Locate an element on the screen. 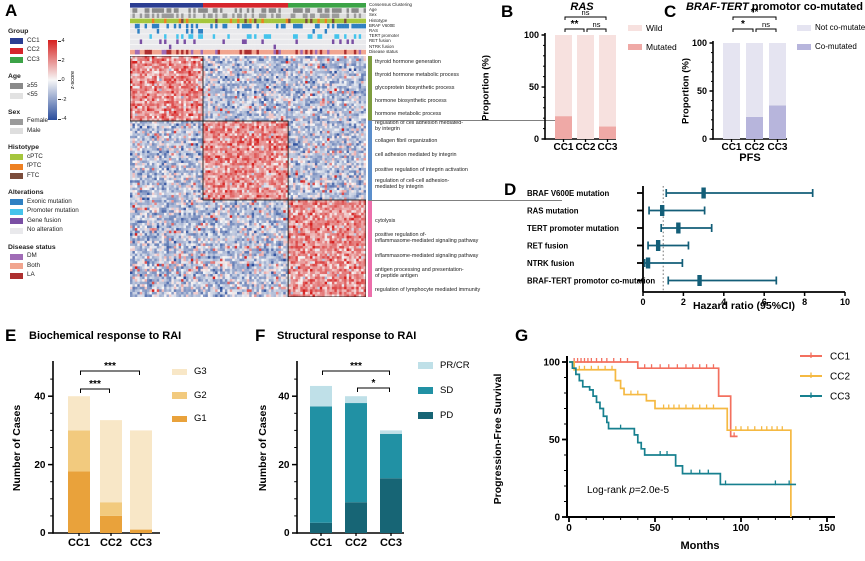 Image resolution: width=865 pixels, height=561 pixels. panel-b-label: B is located at coordinates (507, 11).